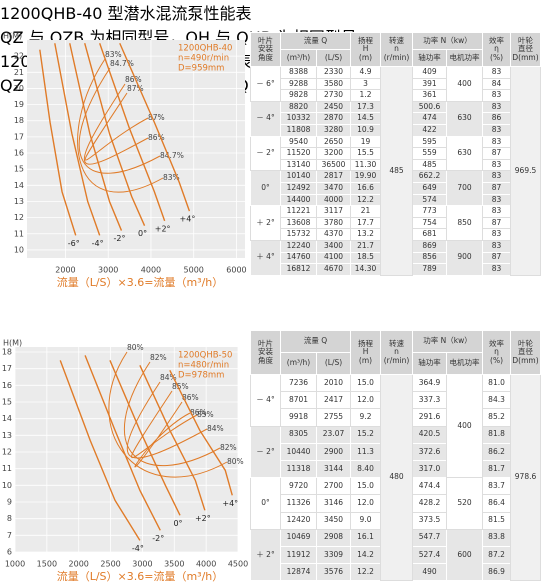 This screenshot has height=583, width=543. Describe the element at coordinates (298, 118) in the screenshot. I see `flow-m3h-cell: 10332` at that location.